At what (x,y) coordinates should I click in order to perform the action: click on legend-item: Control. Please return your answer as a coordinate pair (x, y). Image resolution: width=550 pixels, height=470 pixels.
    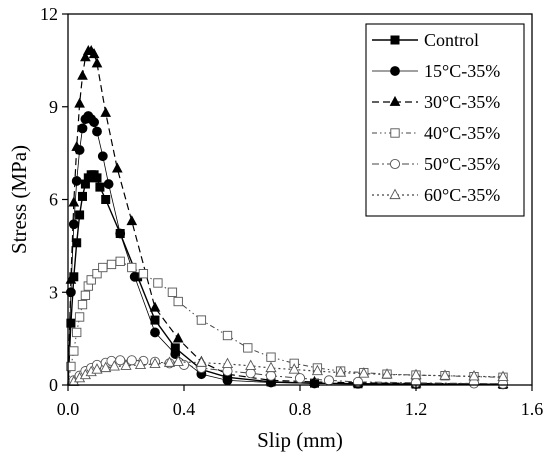
    Looking at the image, I should click on (425, 40).